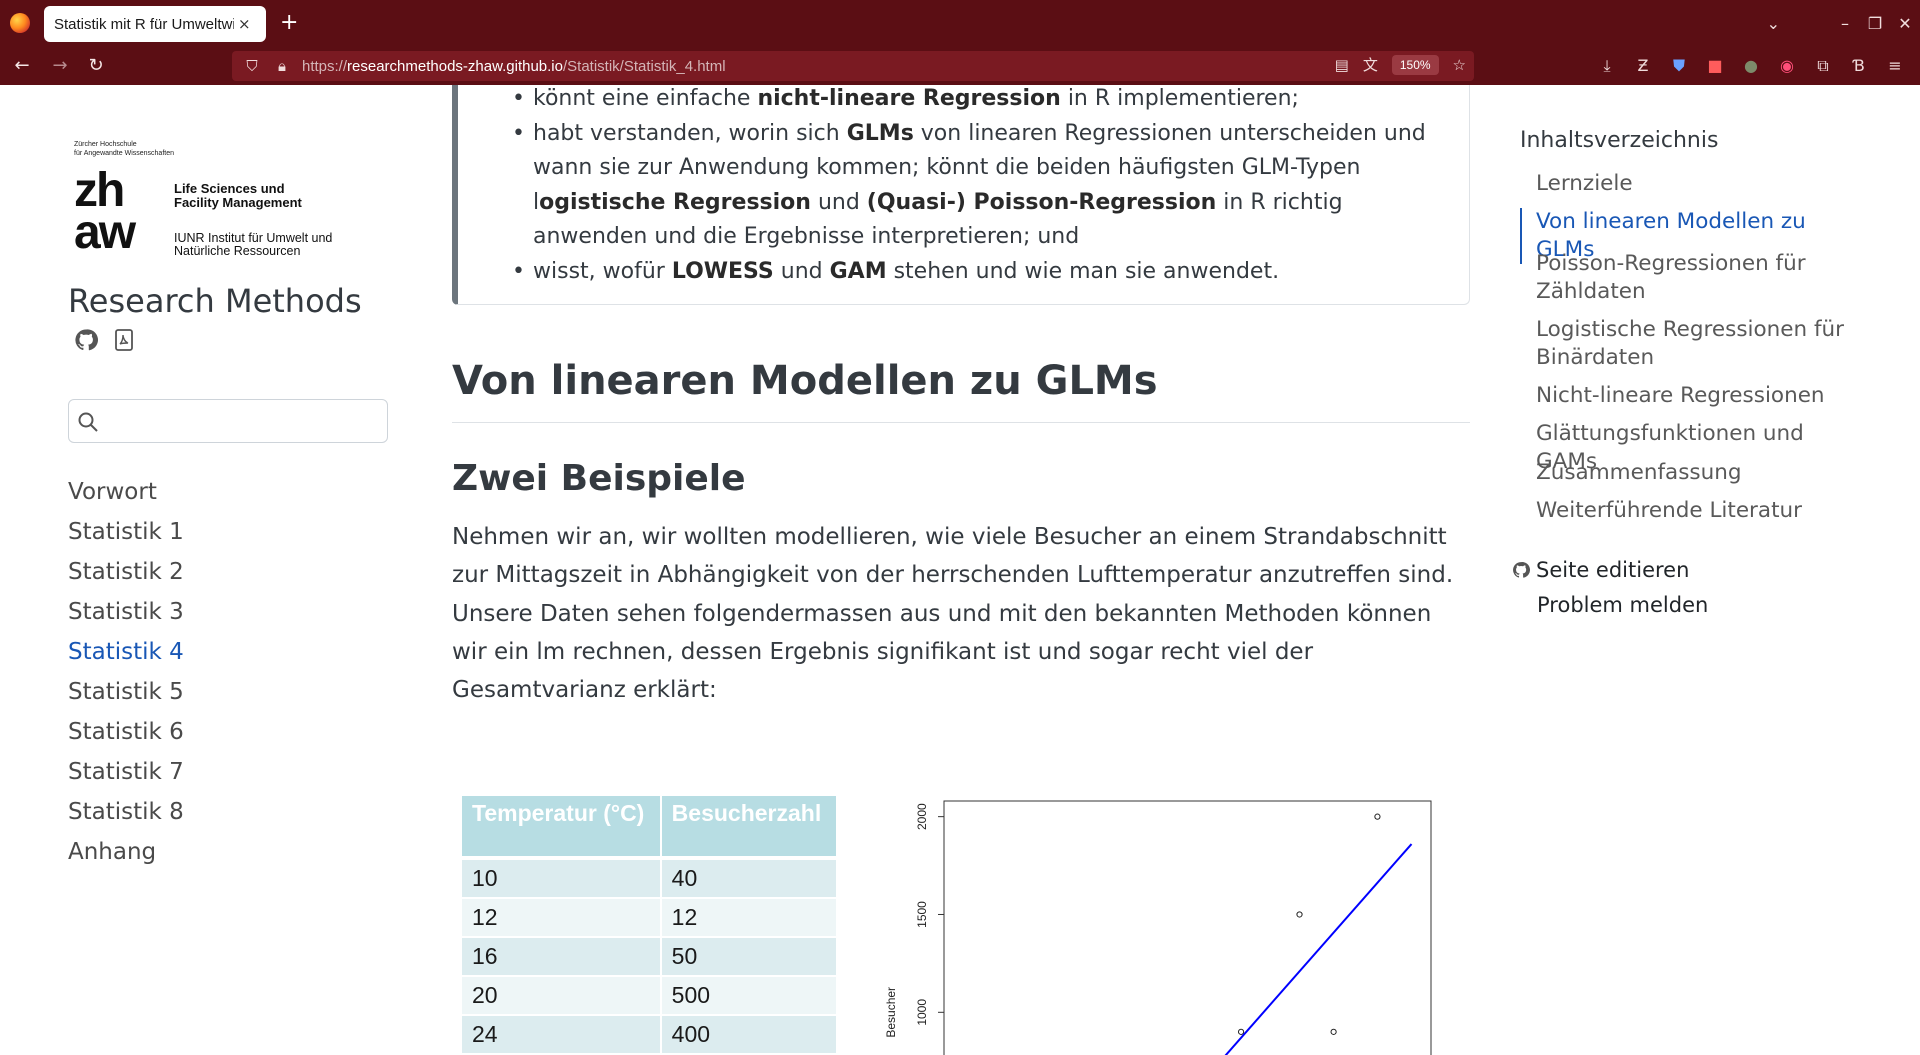 This screenshot has height=1055, width=1920. Describe the element at coordinates (105, 232) in the screenshot. I see `logo-aw: aw` at that location.